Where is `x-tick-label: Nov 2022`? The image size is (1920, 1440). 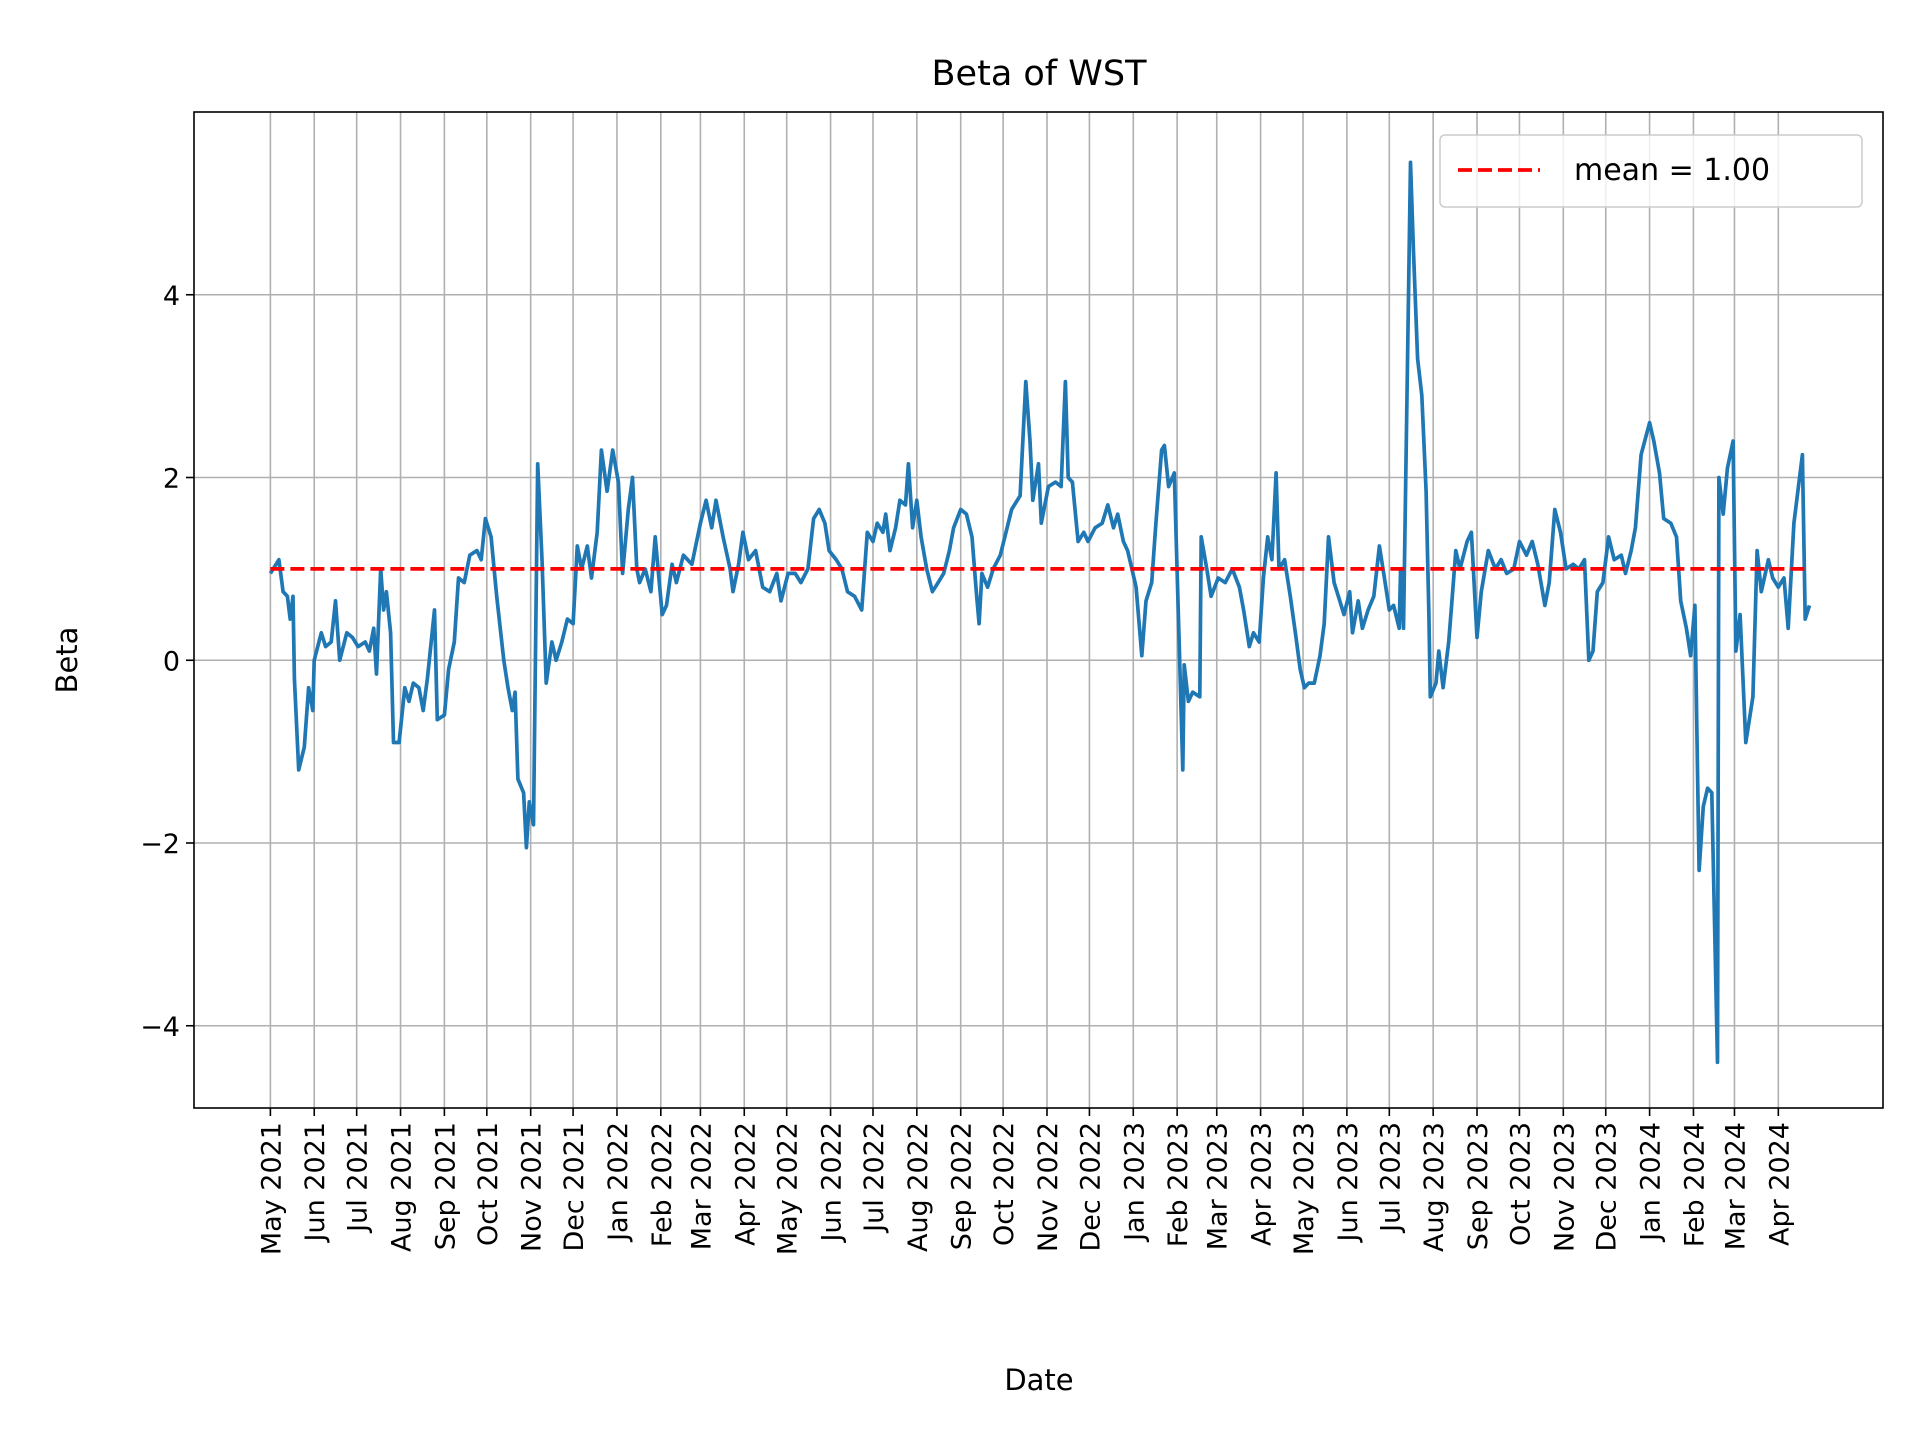
x-tick-label: Nov 2022 is located at coordinates (1048, 1187).